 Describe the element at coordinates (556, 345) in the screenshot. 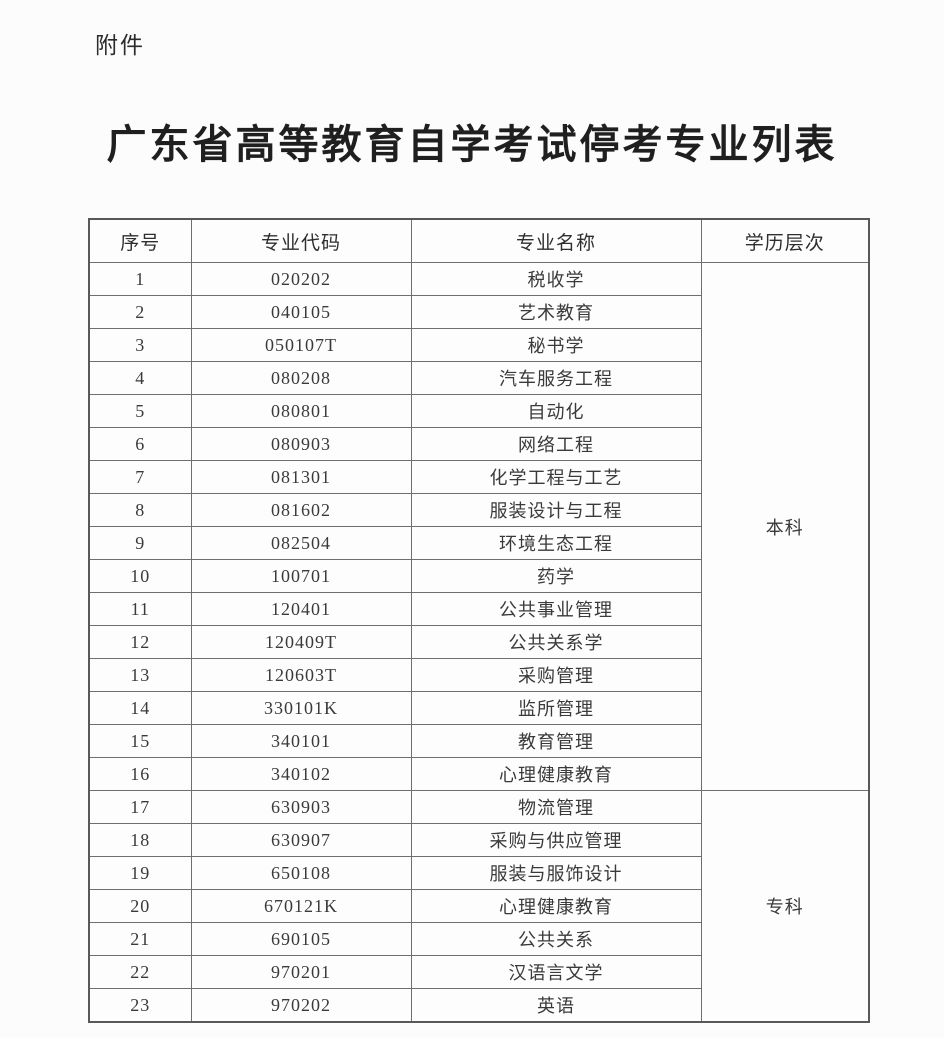

I see `major-name-cell: 秘书学` at that location.